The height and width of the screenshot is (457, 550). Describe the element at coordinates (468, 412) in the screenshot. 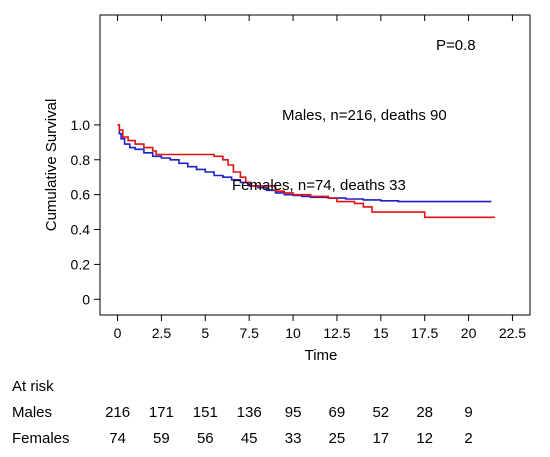

I see `risk-count: 9` at that location.